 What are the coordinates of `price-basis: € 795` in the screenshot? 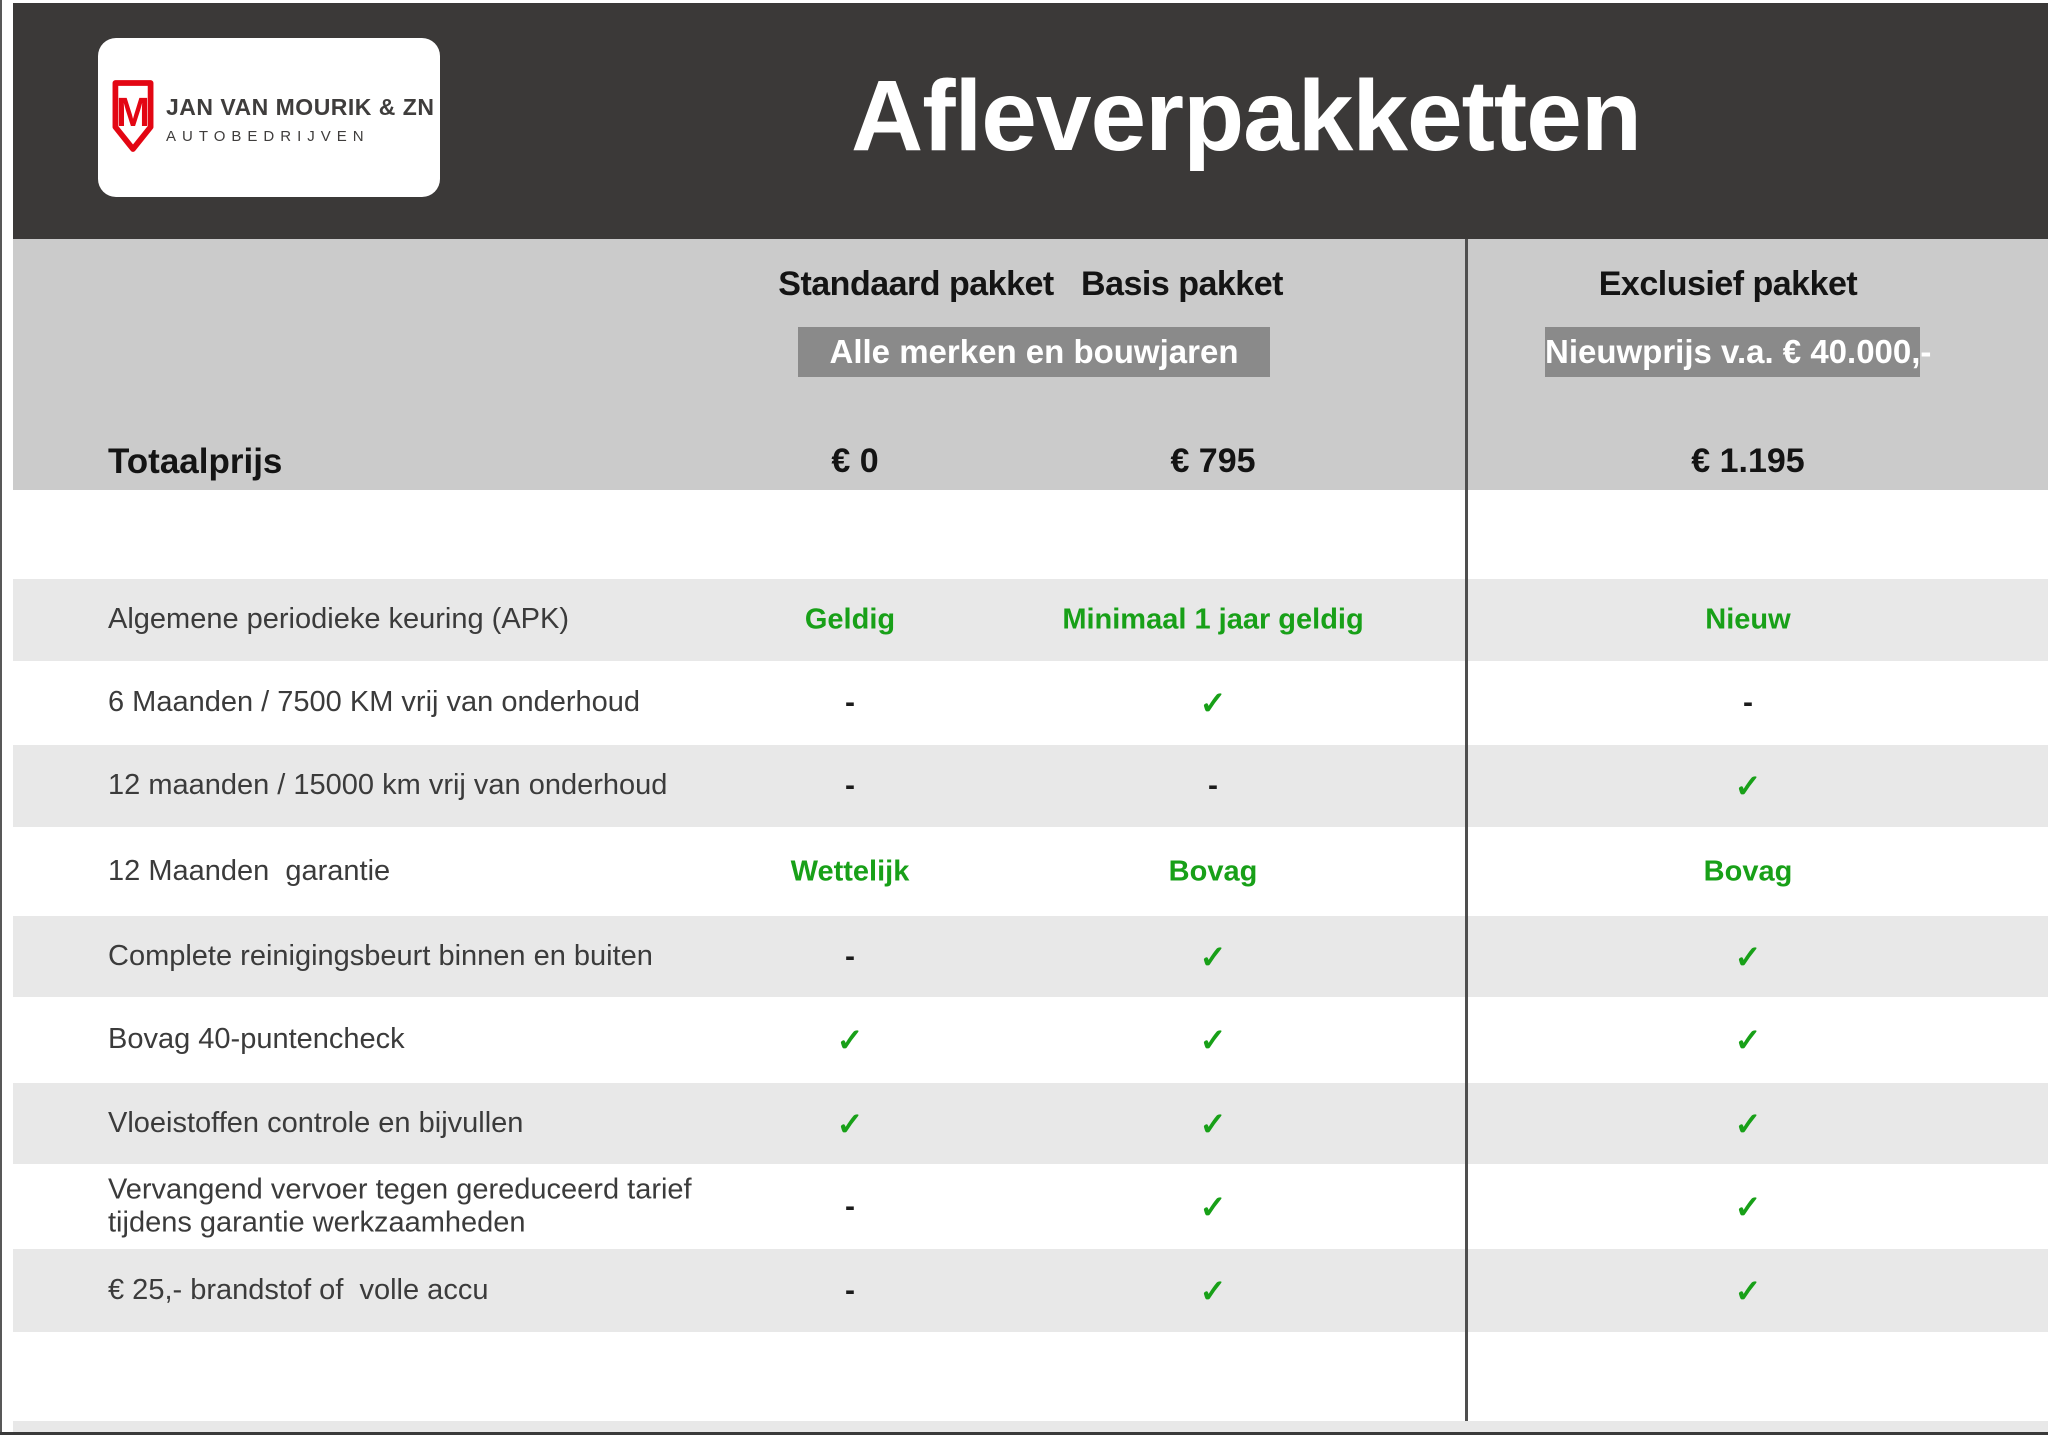 It's located at (1213, 461).